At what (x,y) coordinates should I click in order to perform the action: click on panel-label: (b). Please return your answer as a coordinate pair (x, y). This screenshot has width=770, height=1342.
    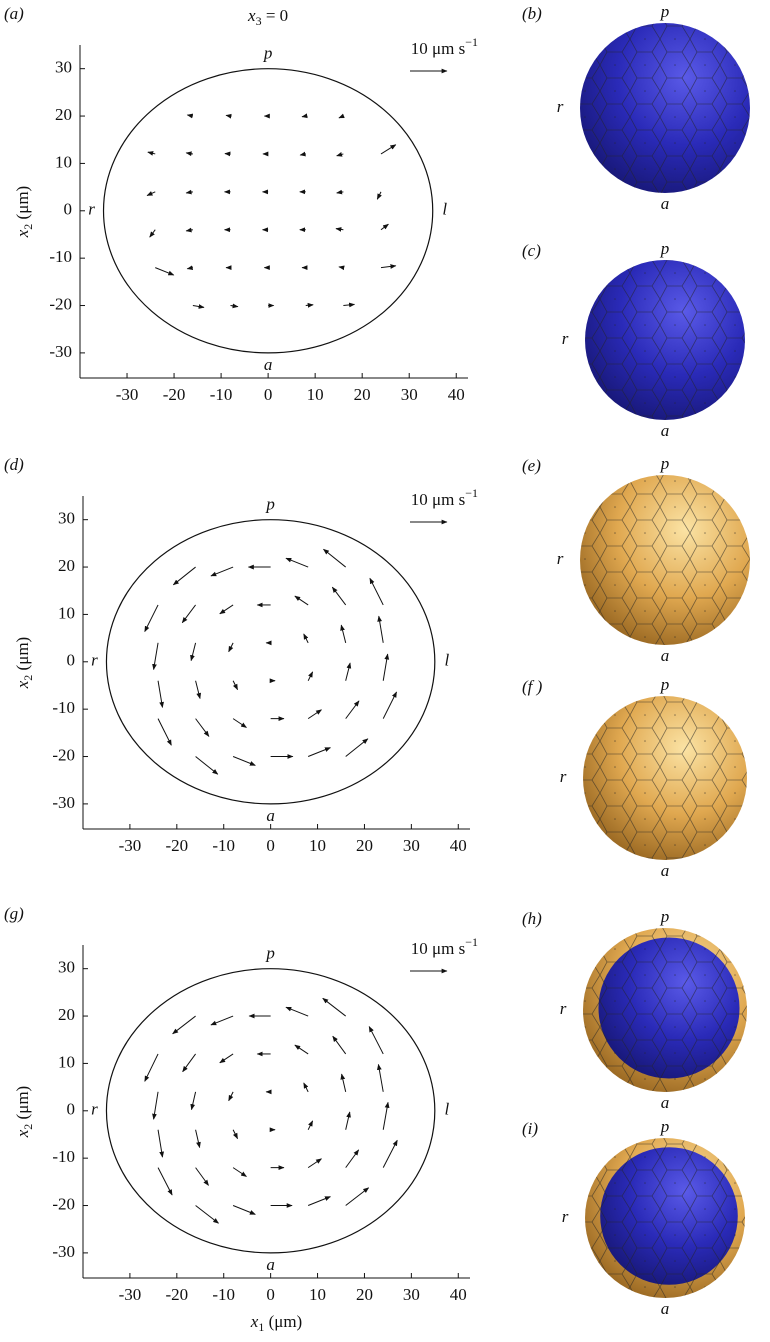
    Looking at the image, I should click on (532, 13).